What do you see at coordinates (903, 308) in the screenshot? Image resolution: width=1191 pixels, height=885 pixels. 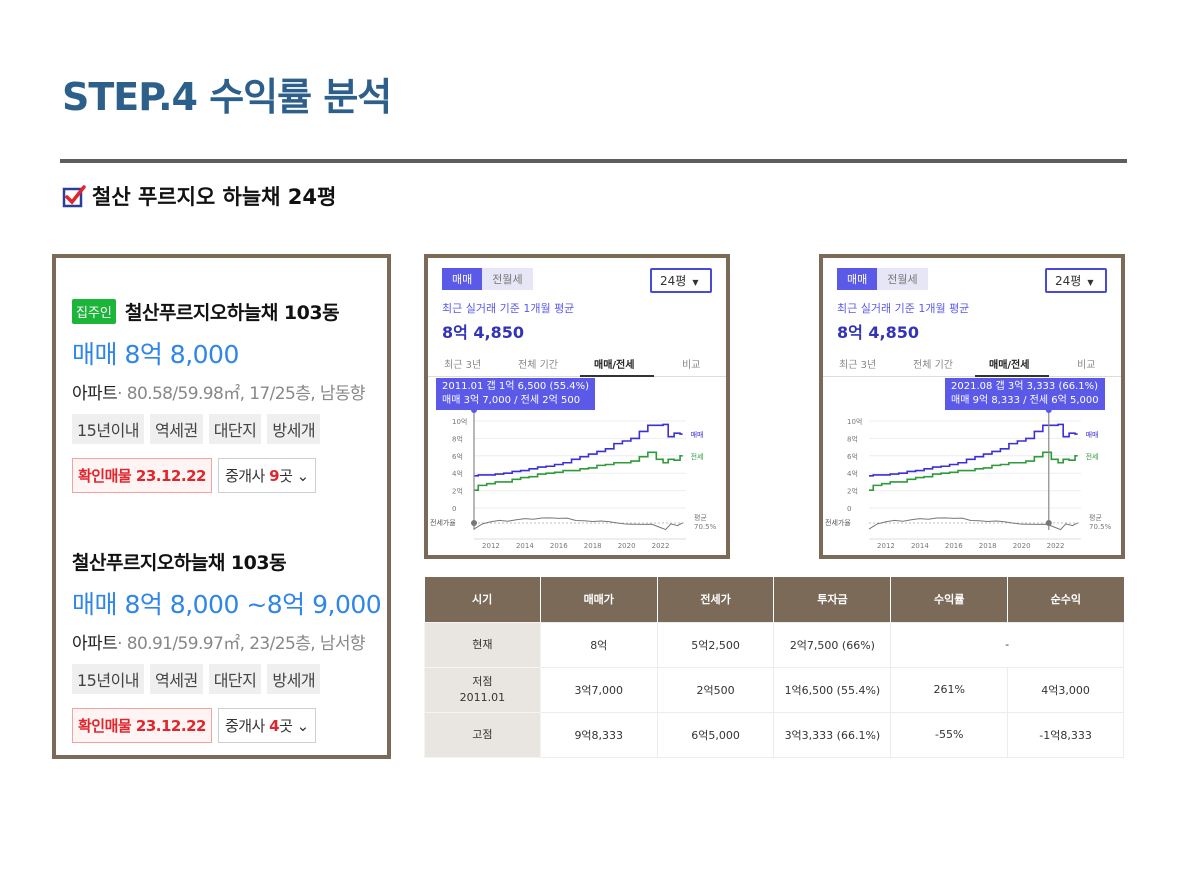 I see `avg-caption: 최근 실거래 기준 1개월 평균` at bounding box center [903, 308].